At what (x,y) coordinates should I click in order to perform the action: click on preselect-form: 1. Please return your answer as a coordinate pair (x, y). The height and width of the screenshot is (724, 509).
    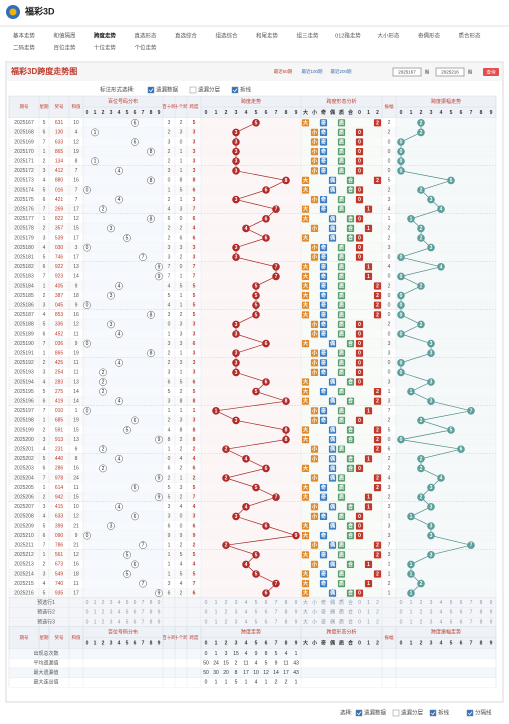
    Looking at the image, I should click on (368, 603).